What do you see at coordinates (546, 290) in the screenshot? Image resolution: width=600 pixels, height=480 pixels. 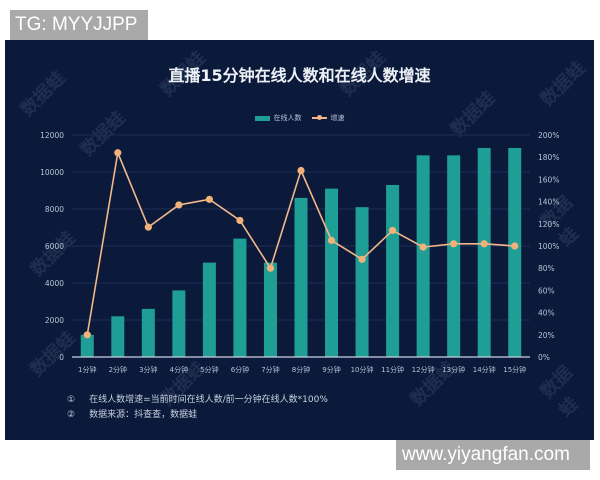 I see `right-axis-tick: 60%` at bounding box center [546, 290].